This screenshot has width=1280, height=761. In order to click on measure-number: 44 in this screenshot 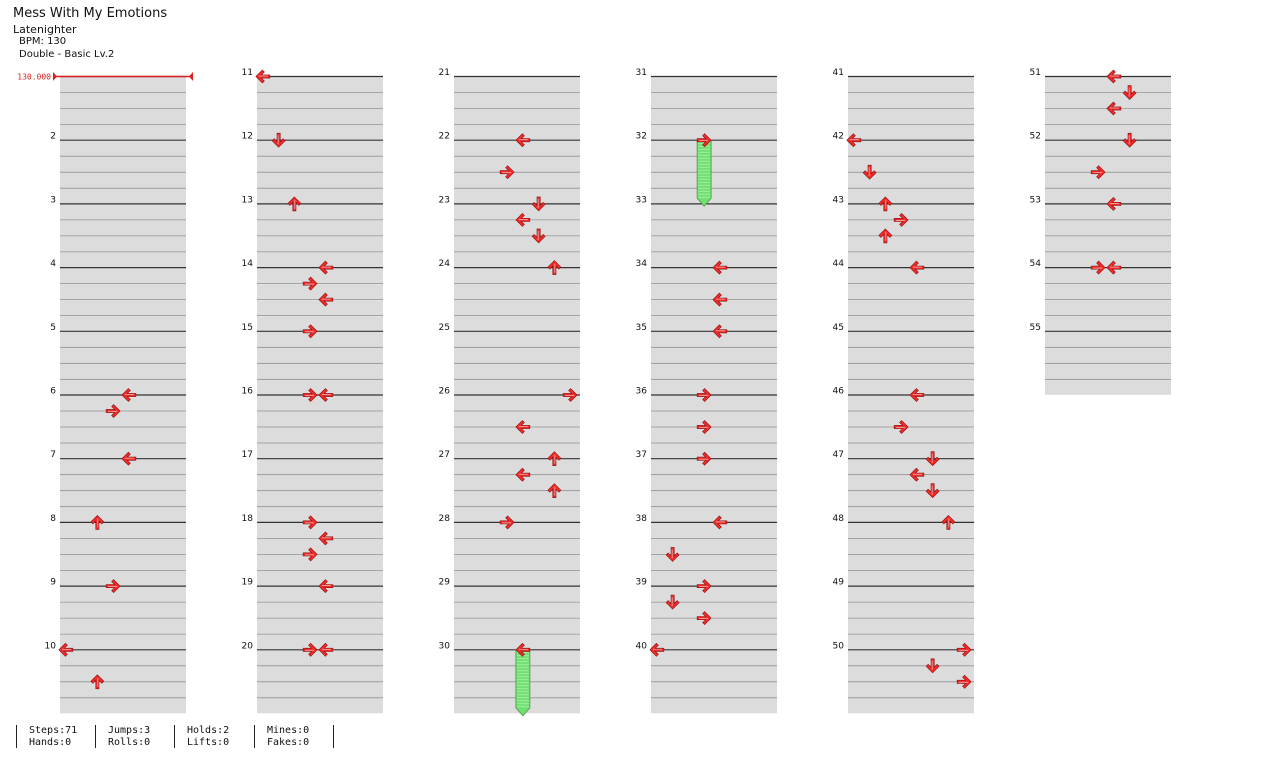, I will do `click(839, 264)`.